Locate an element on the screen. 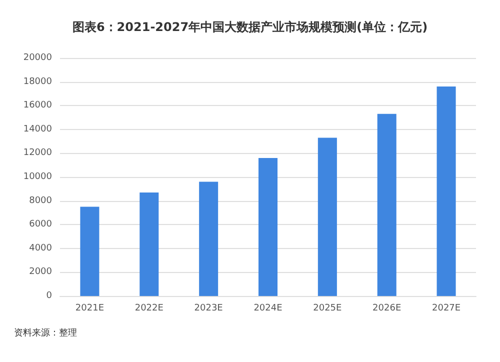 The image size is (500, 362). y-tick-label: 2000 is located at coordinates (40, 272).